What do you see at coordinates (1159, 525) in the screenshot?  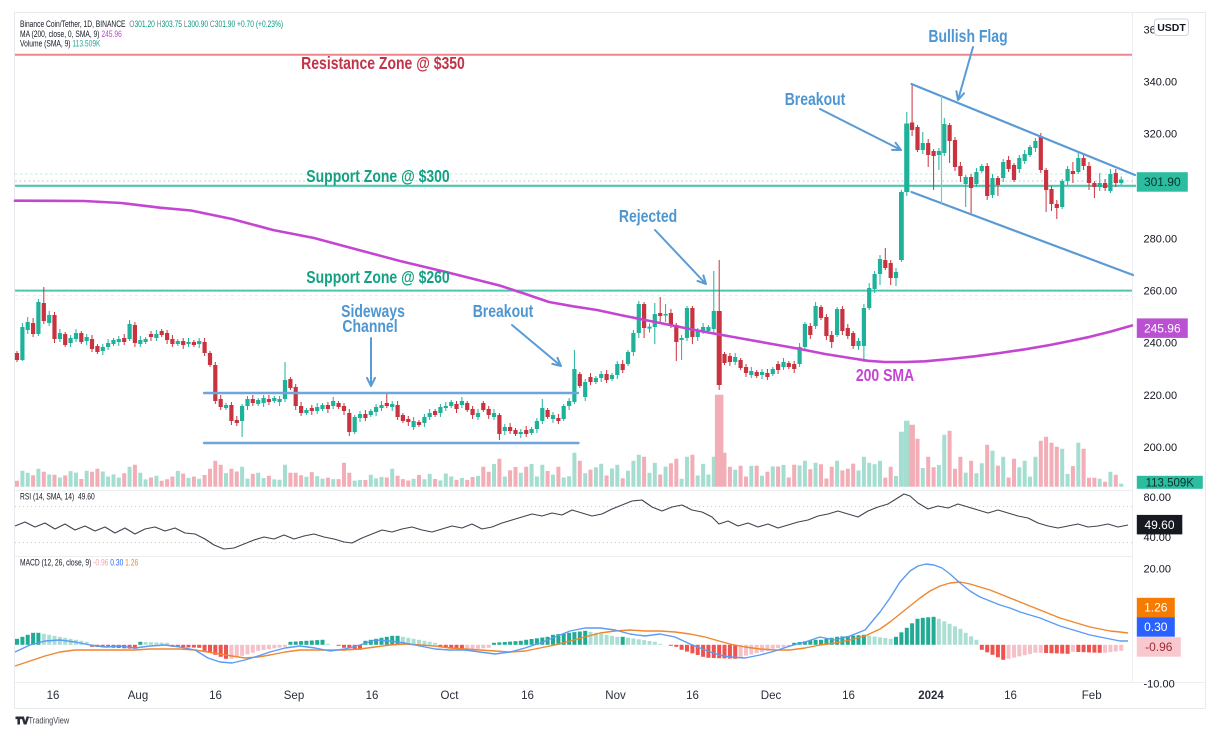 I see `svg-text: 49.60` at bounding box center [1159, 525].